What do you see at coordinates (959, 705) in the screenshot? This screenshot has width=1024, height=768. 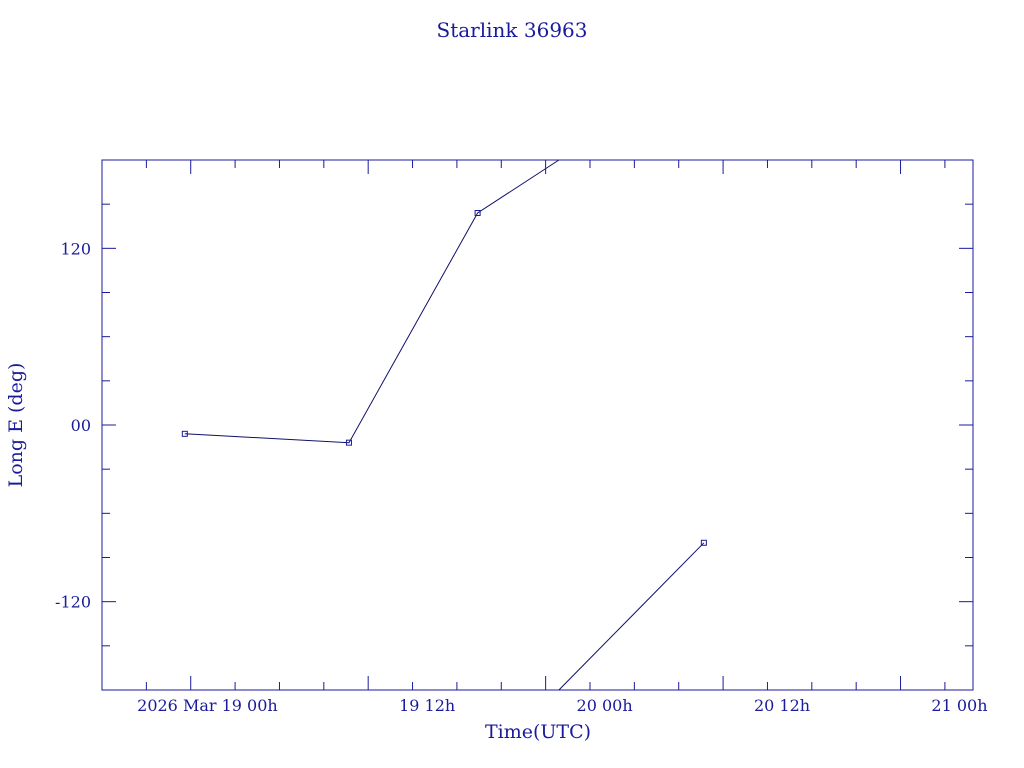 I see `x-tick-label: 21 00h` at bounding box center [959, 705].